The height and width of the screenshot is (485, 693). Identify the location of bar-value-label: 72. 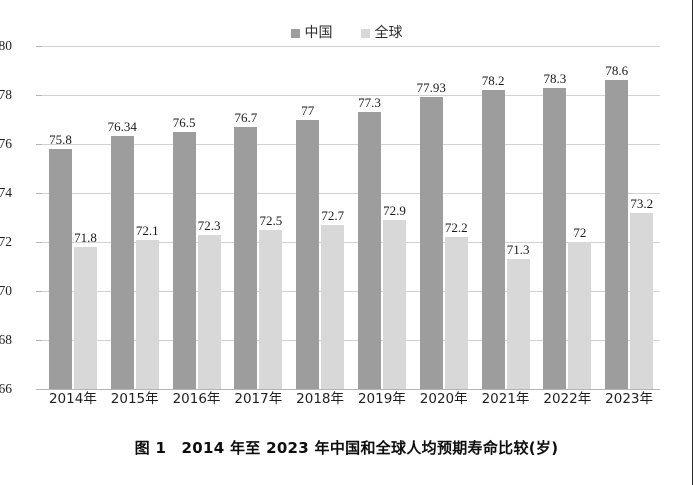
(580, 232).